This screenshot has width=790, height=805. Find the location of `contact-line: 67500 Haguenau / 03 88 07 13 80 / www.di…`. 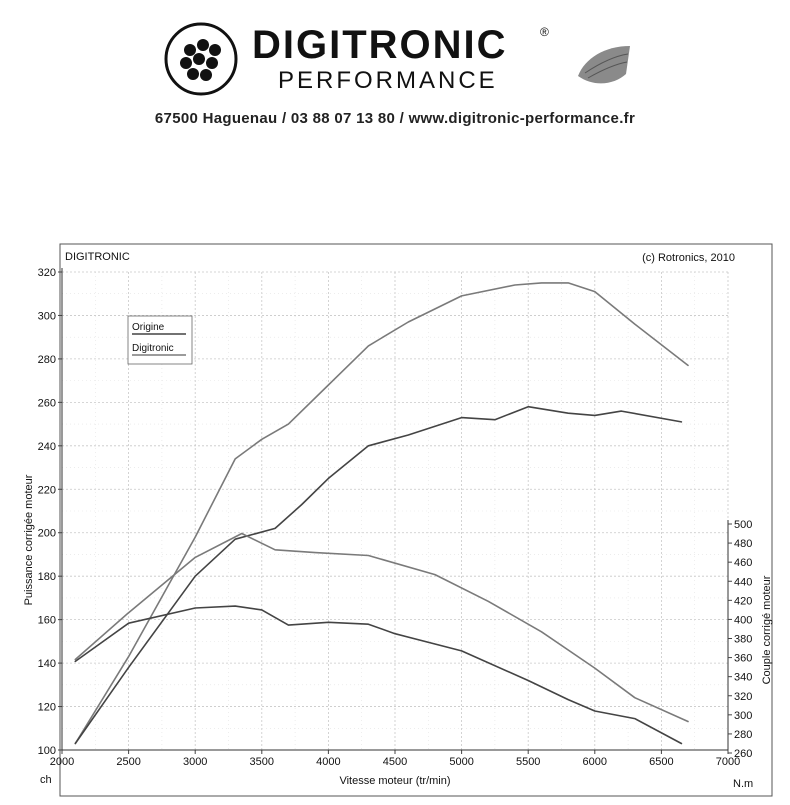

contact-line: 67500 Haguenau / 03 88 07 13 80 / www.di… is located at coordinates (395, 118).